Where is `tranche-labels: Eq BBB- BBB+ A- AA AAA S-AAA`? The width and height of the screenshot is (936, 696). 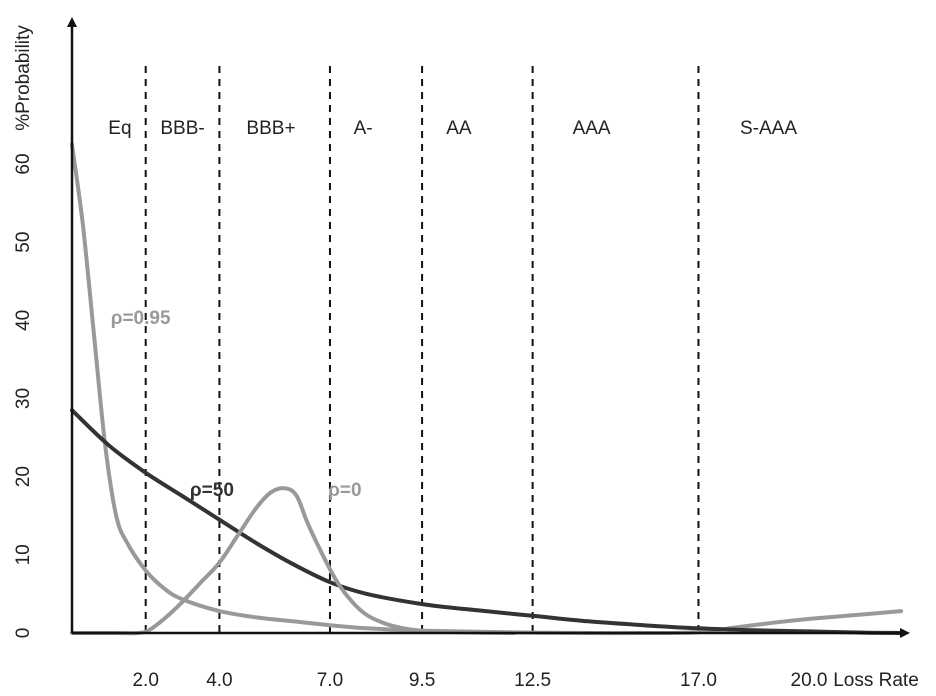 tranche-labels: Eq BBB- BBB+ A- AA AAA S-AAA is located at coordinates (452, 127).